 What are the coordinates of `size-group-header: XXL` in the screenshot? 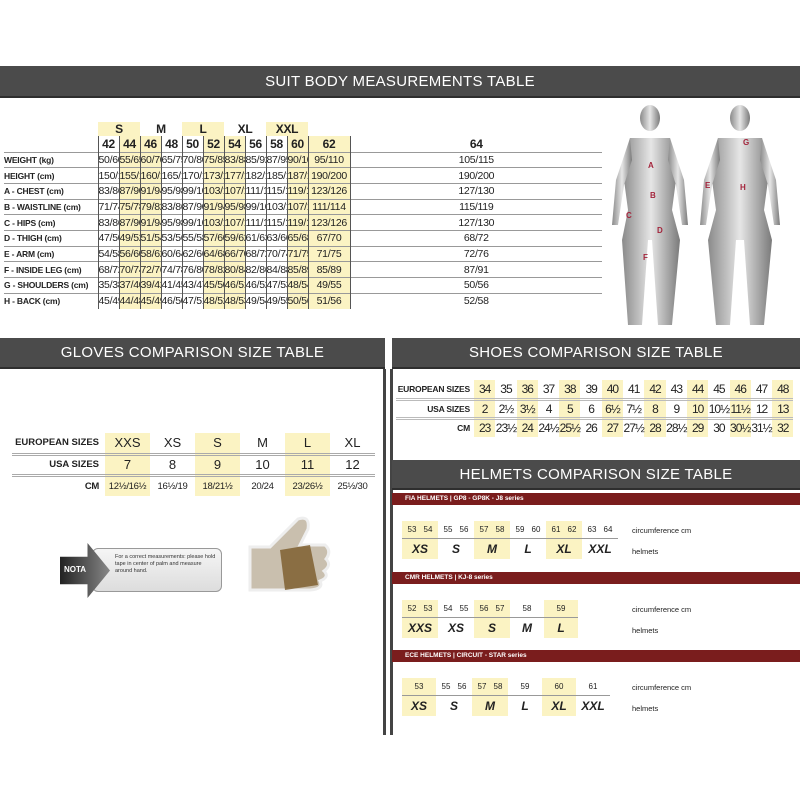 It's located at (287, 129).